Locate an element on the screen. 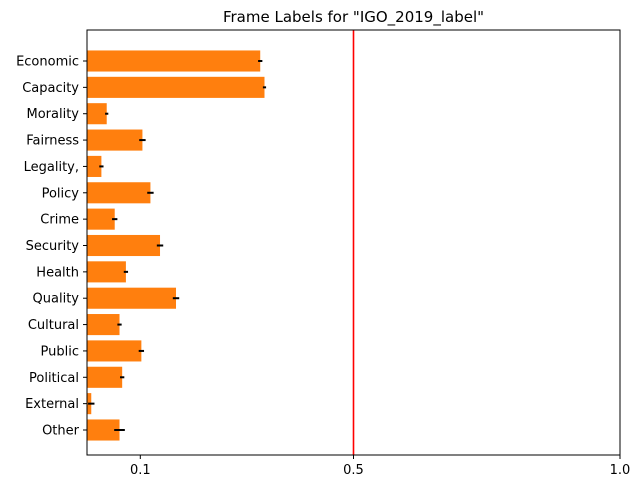 This screenshot has width=641, height=492. y-tick-label: Capacity is located at coordinates (50, 88).